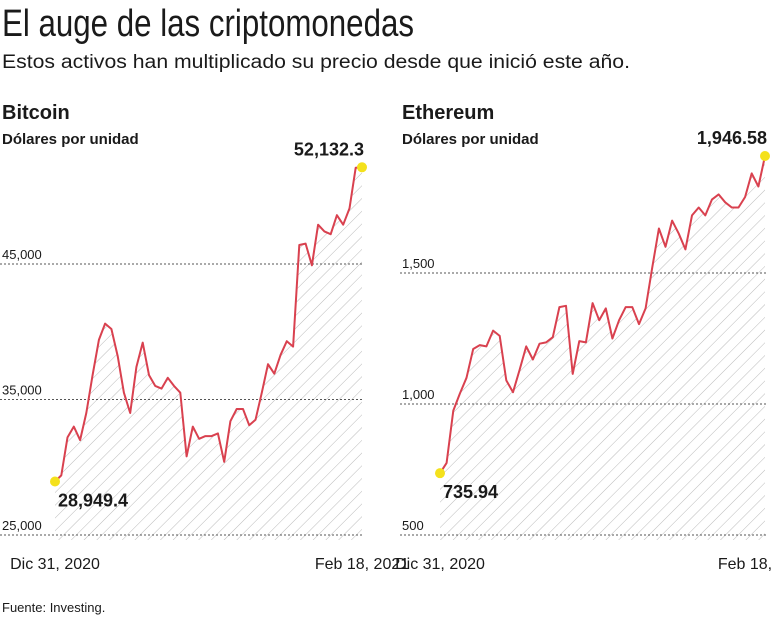  What do you see at coordinates (22, 254) in the screenshot?
I see `y-tick-label: 45,000` at bounding box center [22, 254].